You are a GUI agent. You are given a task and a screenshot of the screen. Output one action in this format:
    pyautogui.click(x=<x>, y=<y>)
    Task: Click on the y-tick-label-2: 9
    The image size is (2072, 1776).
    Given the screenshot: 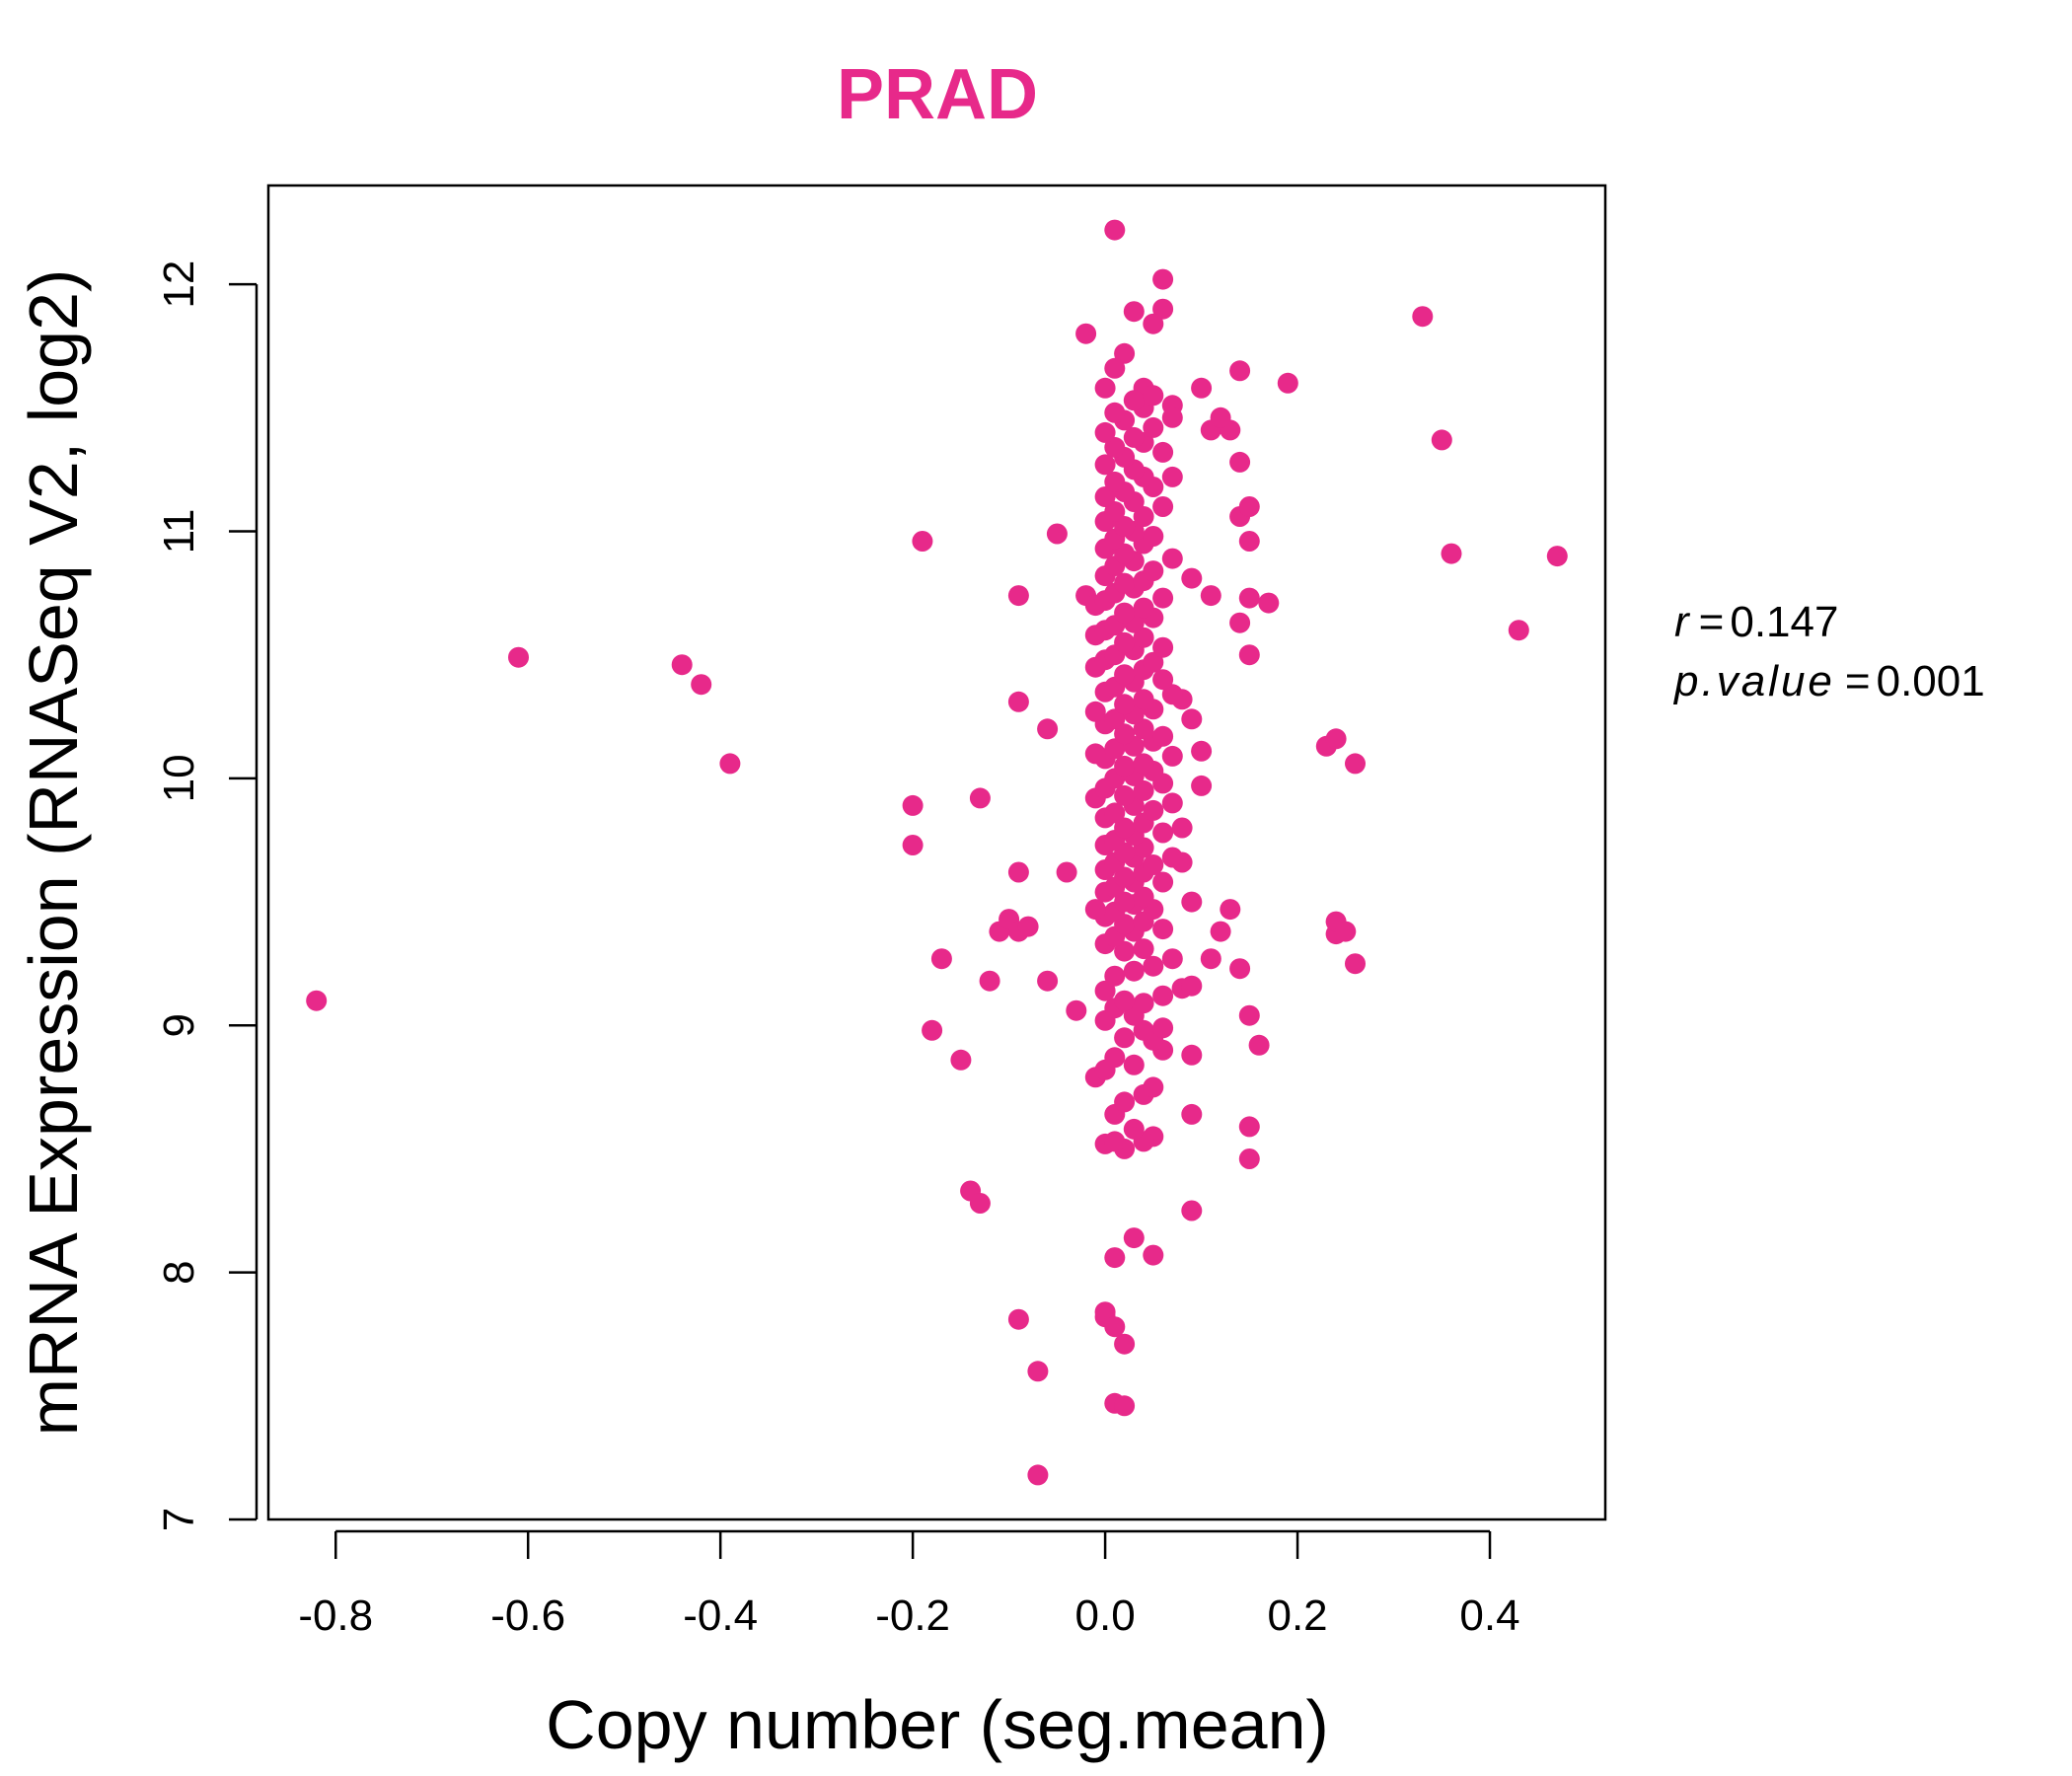 What is the action you would take?
    pyautogui.click(x=179, y=1025)
    